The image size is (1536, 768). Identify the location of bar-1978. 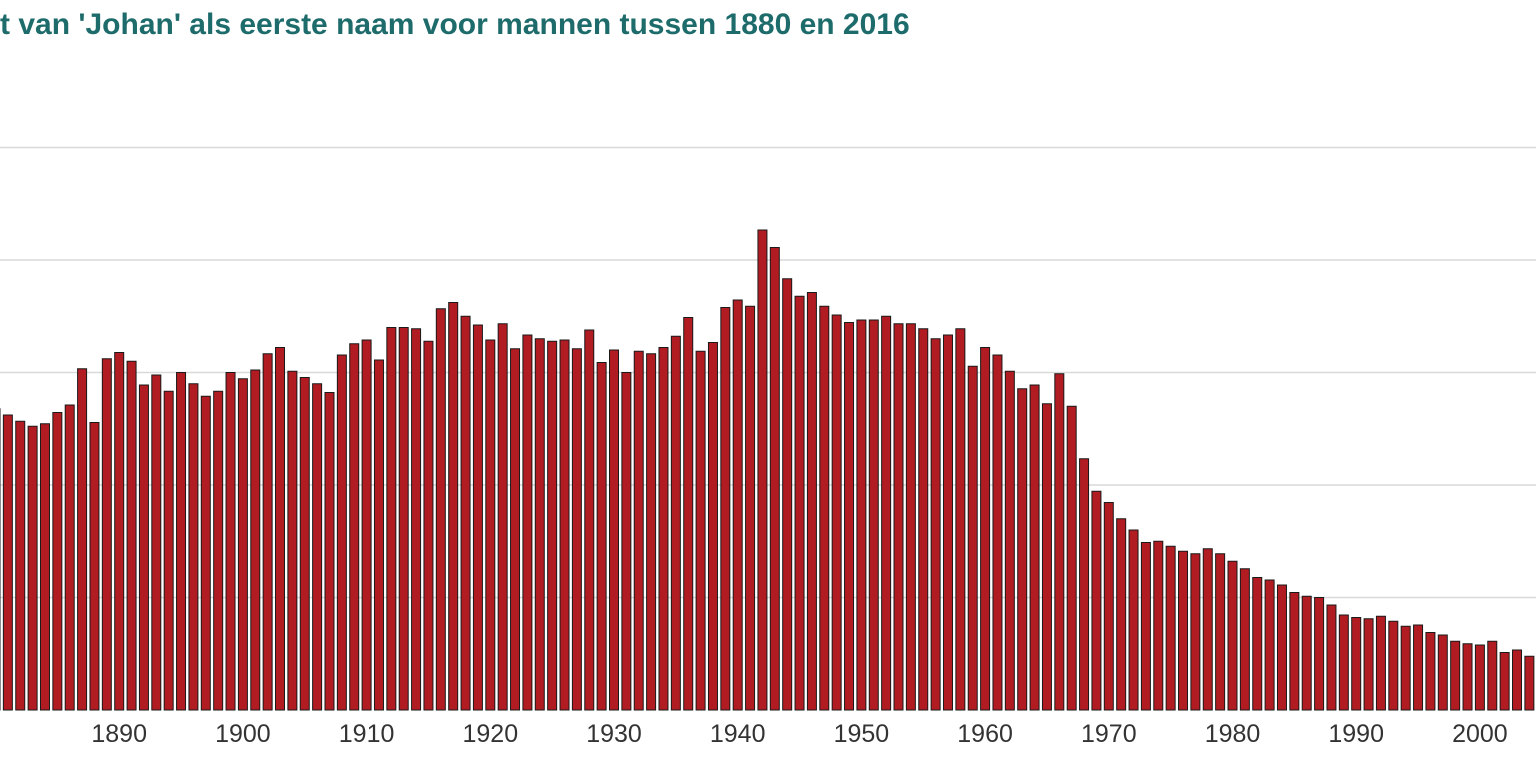
(1207, 629).